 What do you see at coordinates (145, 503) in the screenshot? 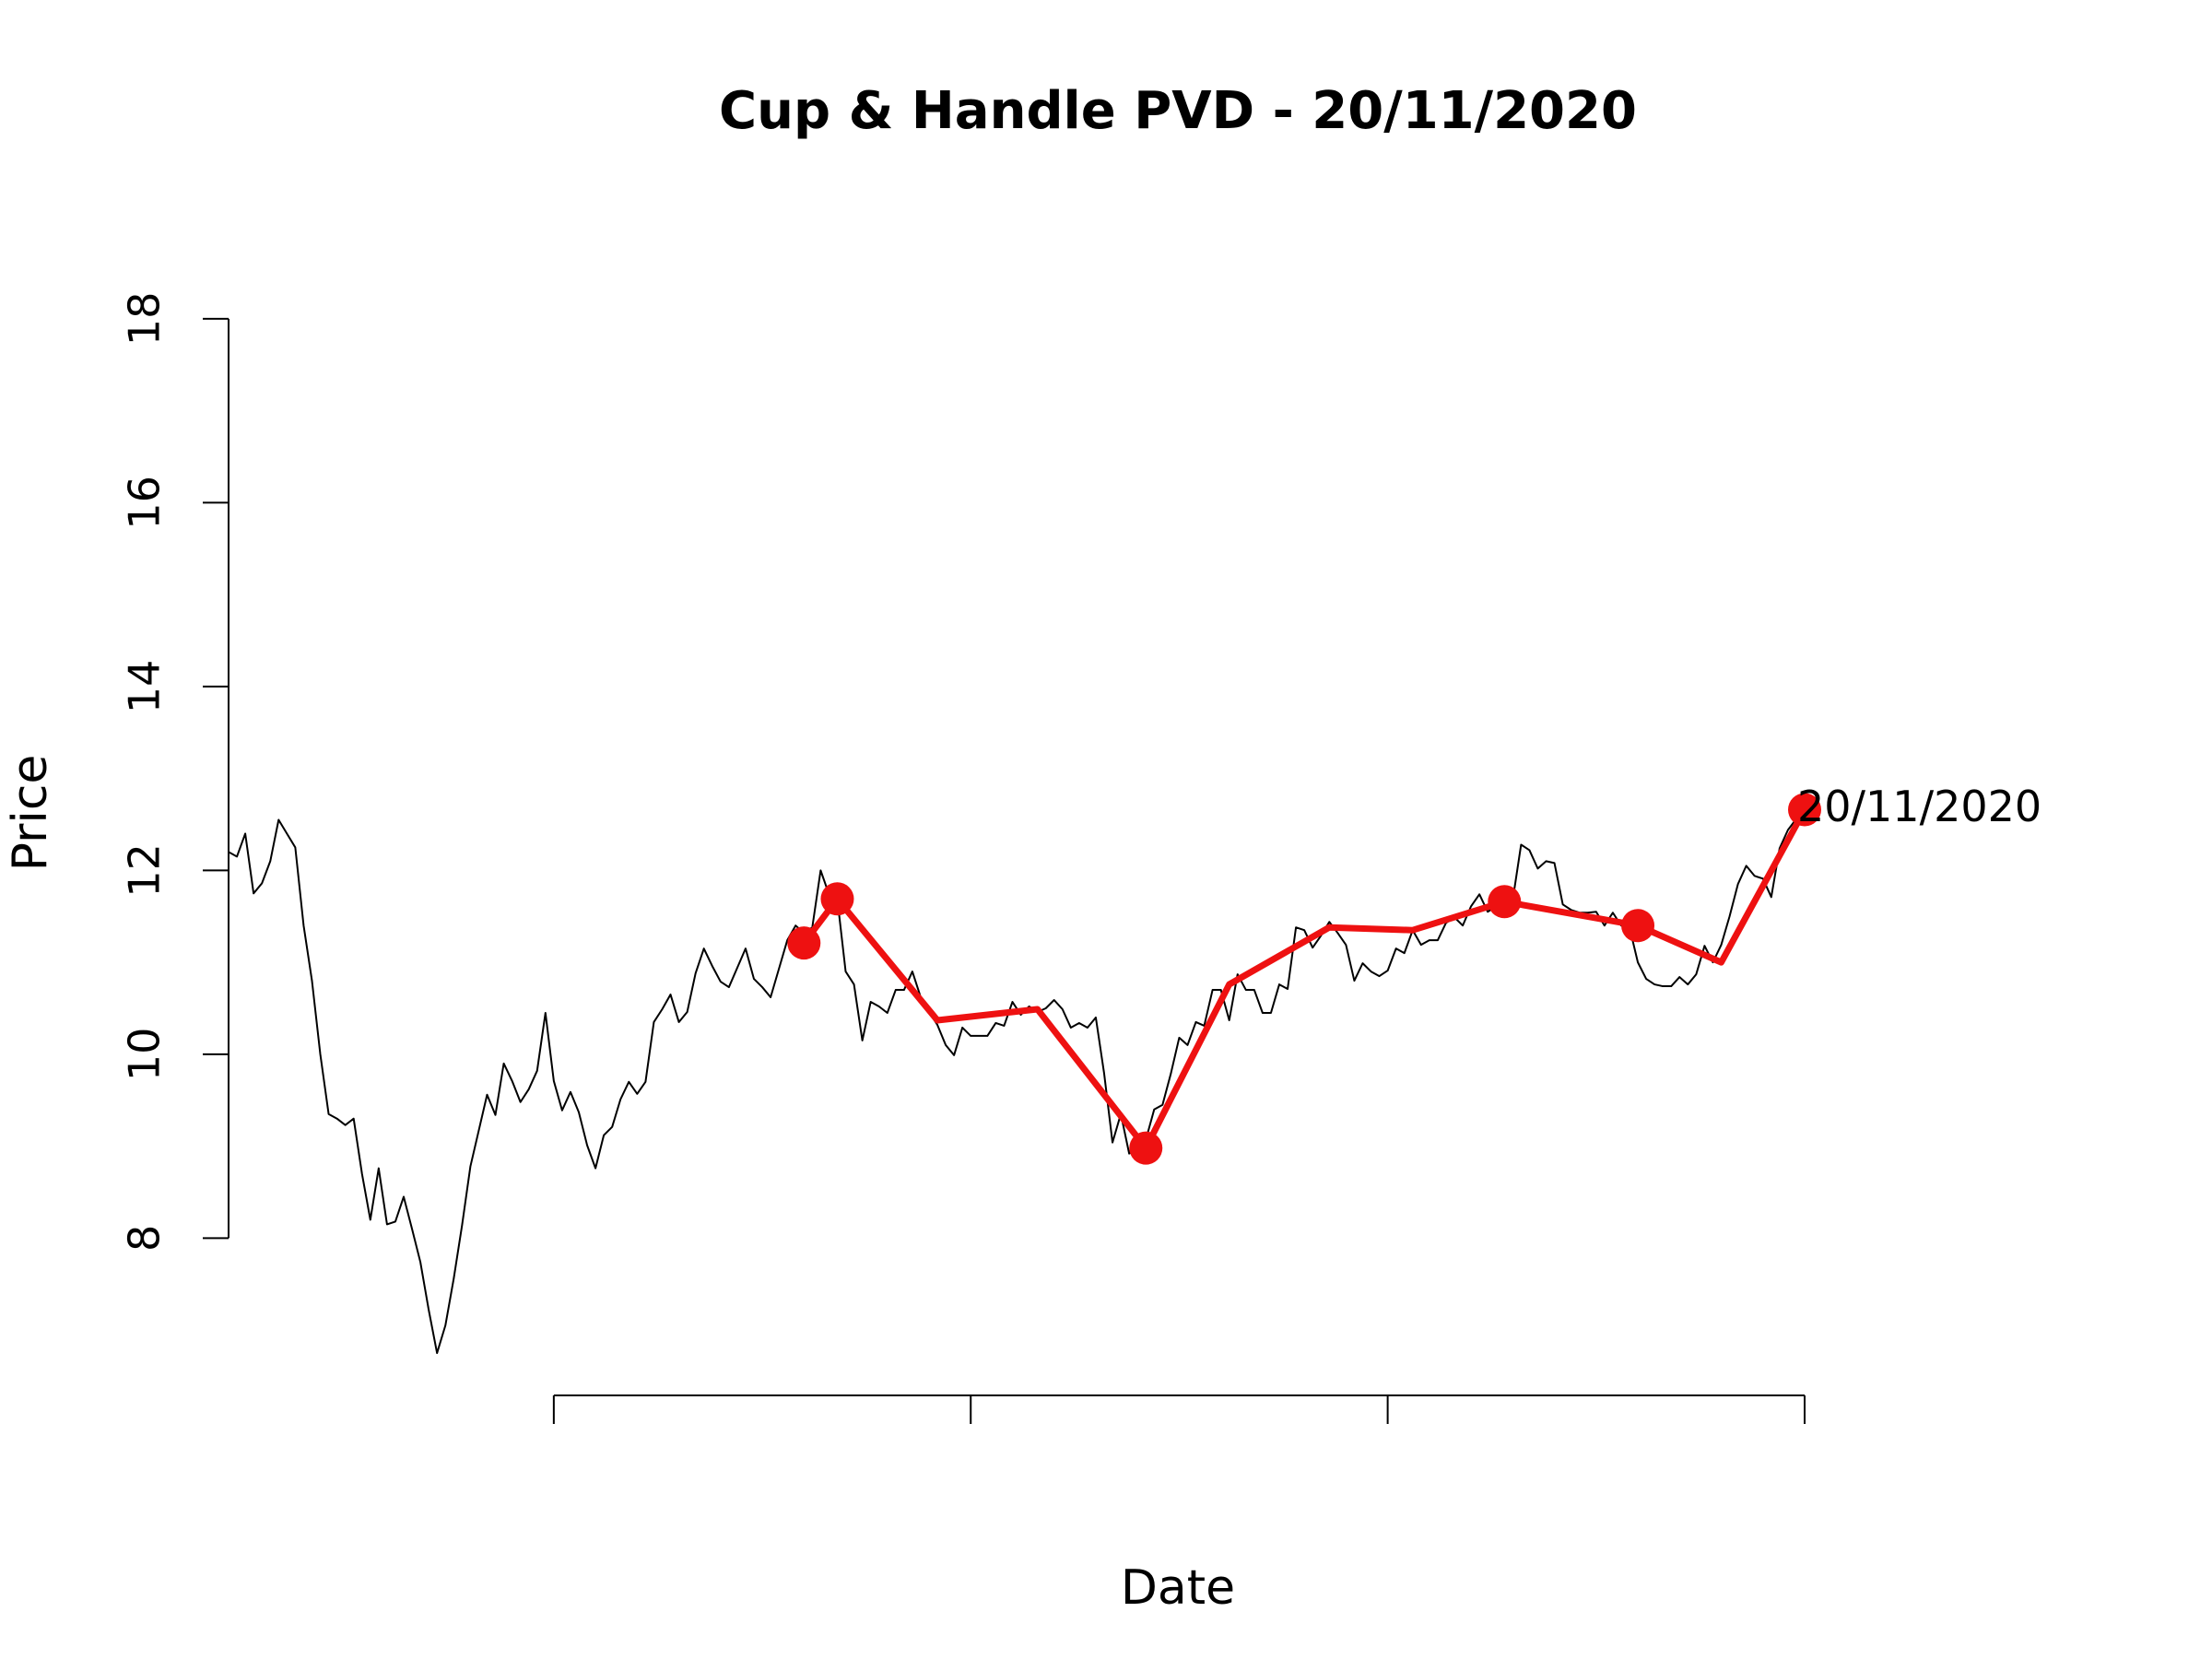
I see `y-tick-label: 16` at bounding box center [145, 503].